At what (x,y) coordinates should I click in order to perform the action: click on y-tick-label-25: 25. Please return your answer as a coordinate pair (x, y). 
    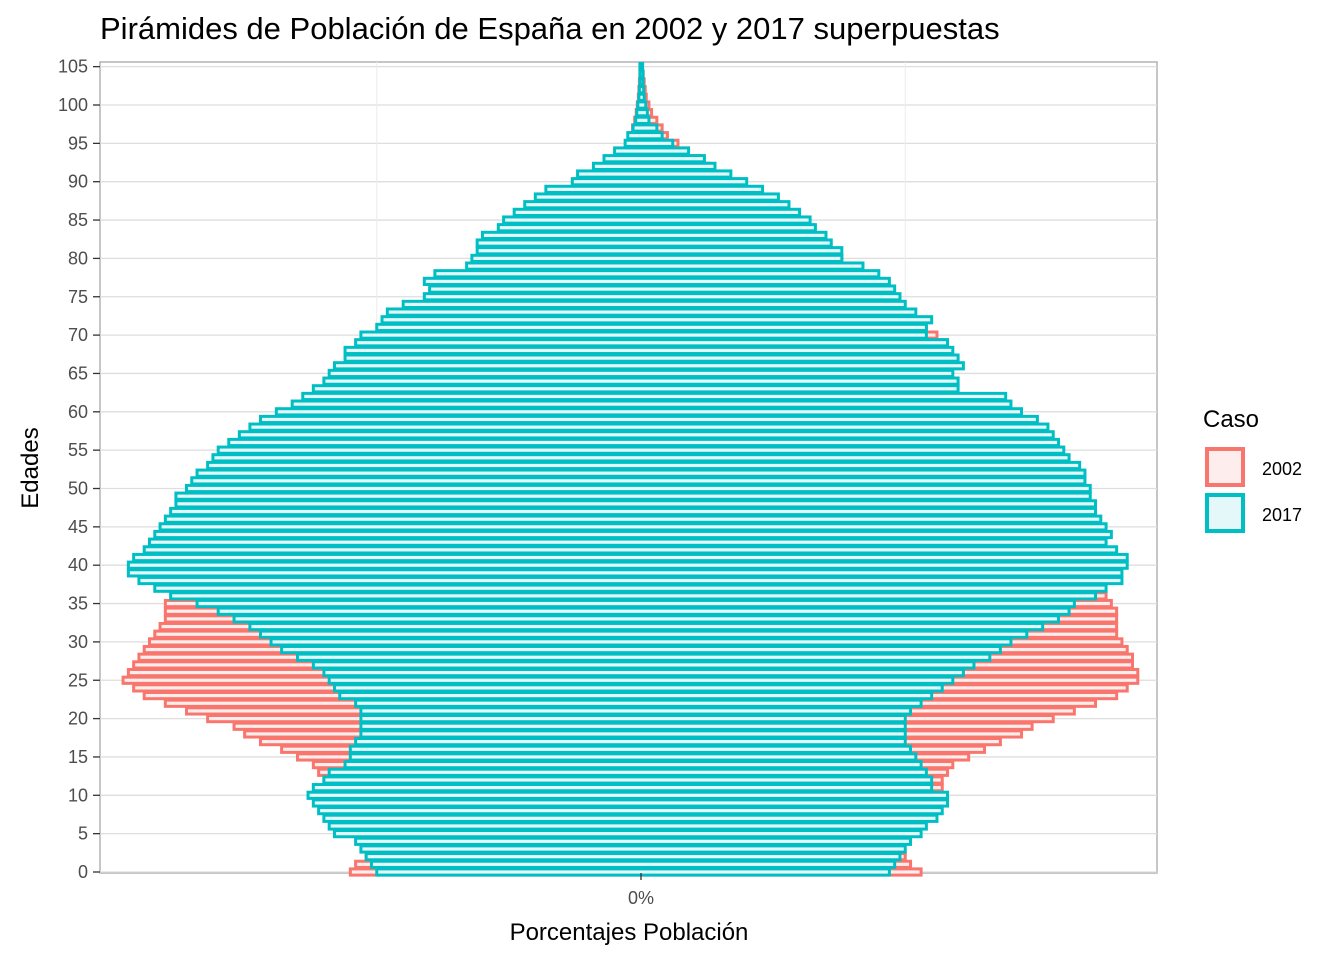
    Looking at the image, I should click on (78, 680).